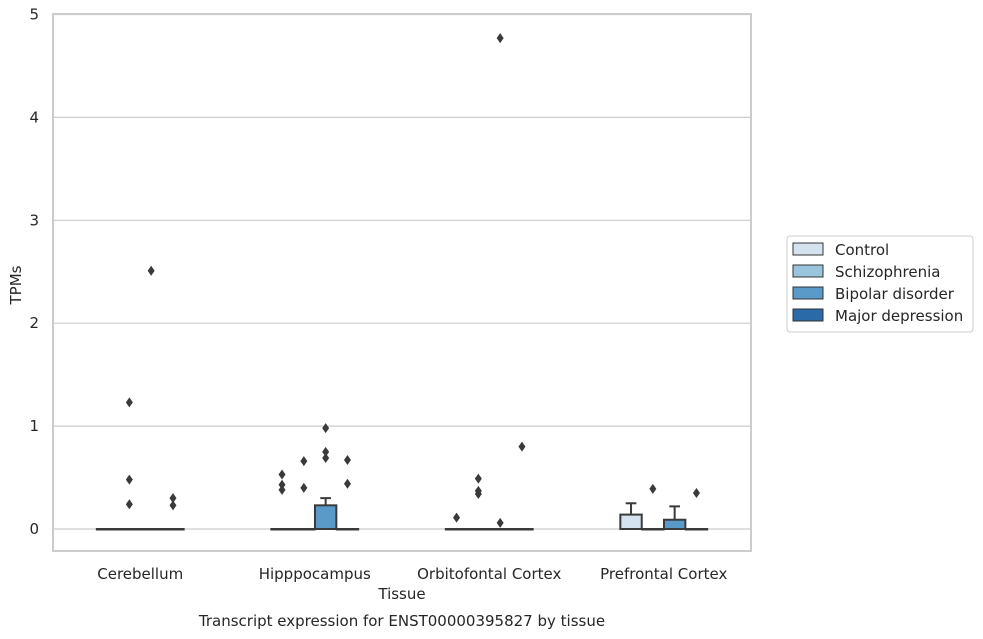 The height and width of the screenshot is (639, 983). What do you see at coordinates (34, 117) in the screenshot?
I see `y-tick-label: 4` at bounding box center [34, 117].